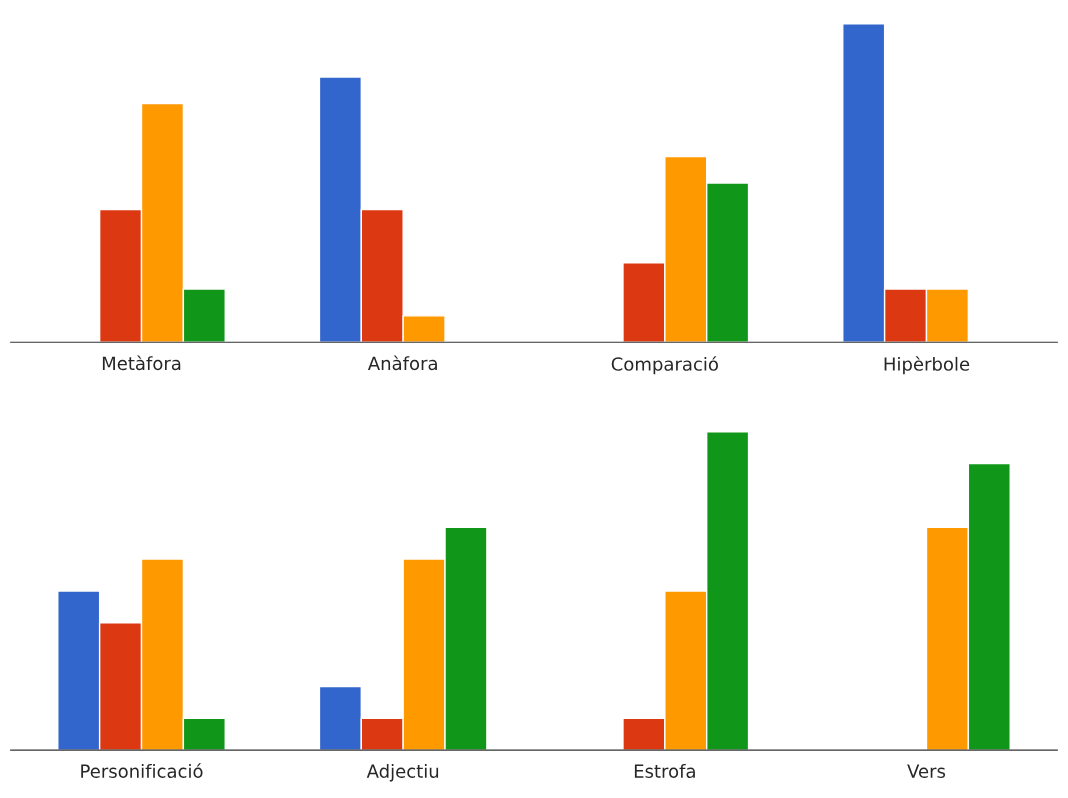 This screenshot has height=798, width=1068. What do you see at coordinates (402, 773) in the screenshot?
I see `x-tick-label: Adjectiu` at bounding box center [402, 773].